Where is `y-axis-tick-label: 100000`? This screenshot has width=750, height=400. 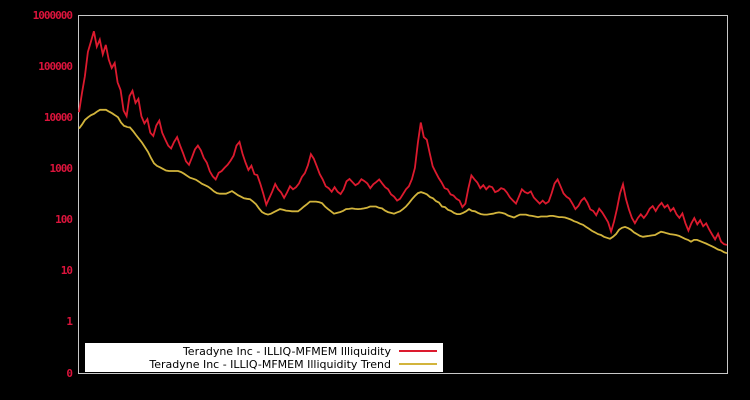 y-axis-tick-label: 100000 is located at coordinates (55, 66).